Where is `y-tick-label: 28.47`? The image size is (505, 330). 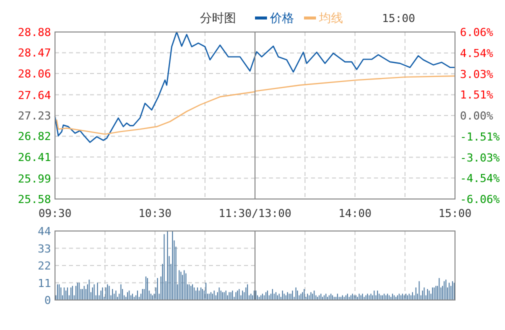
y-tick-label: 28.47 is located at coordinates (34, 53).